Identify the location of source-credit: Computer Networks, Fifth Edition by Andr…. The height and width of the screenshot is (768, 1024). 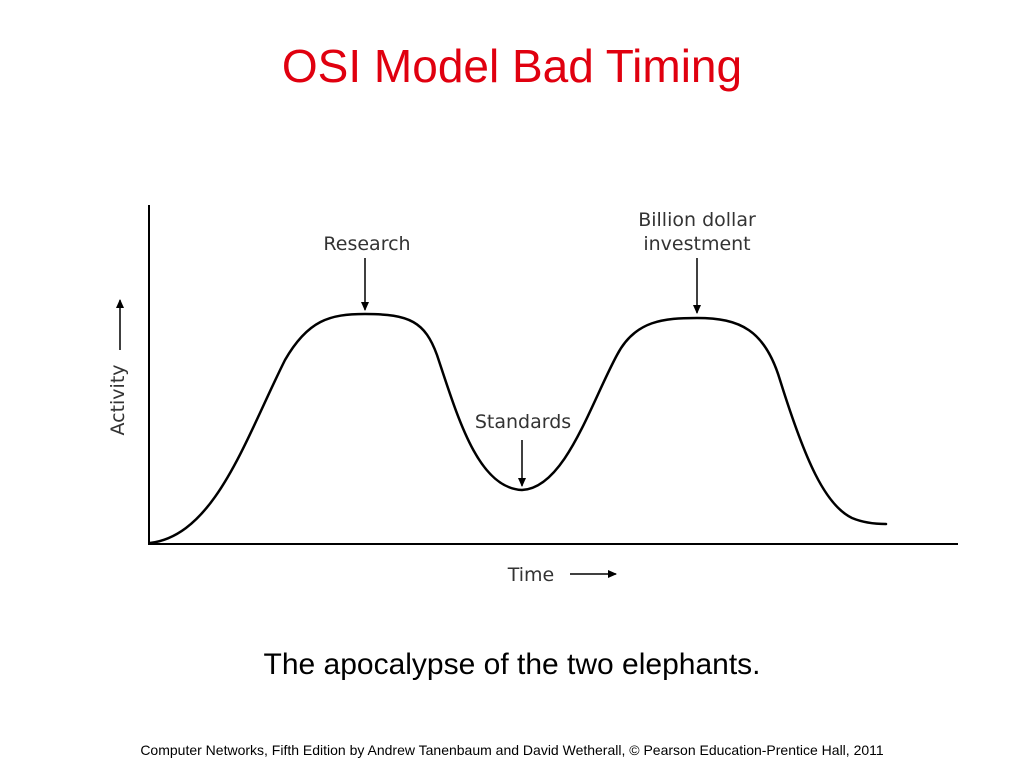
(512, 750).